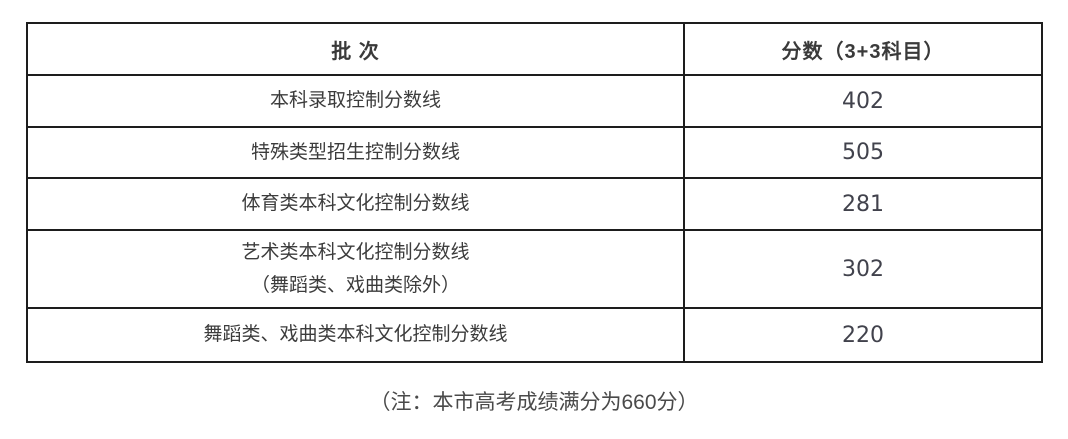  I want to click on score-cell: 281, so click(863, 204).